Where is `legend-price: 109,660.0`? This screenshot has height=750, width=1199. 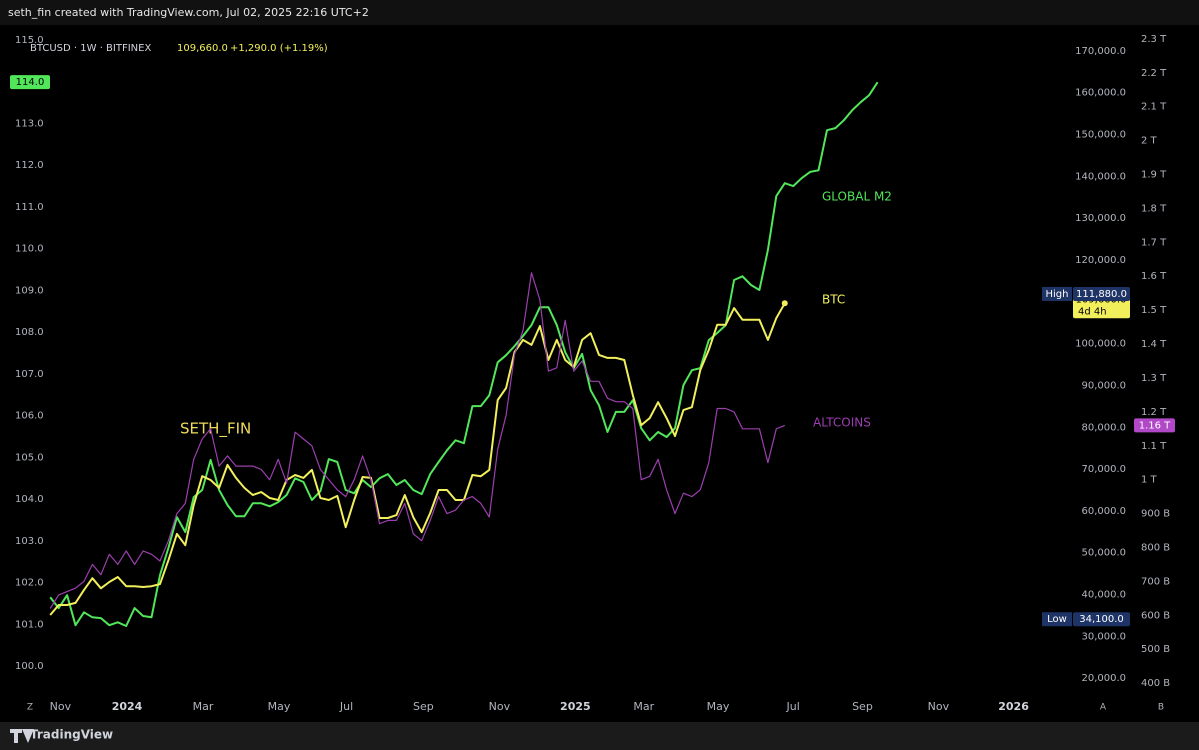 legend-price: 109,660.0 is located at coordinates (202, 48).